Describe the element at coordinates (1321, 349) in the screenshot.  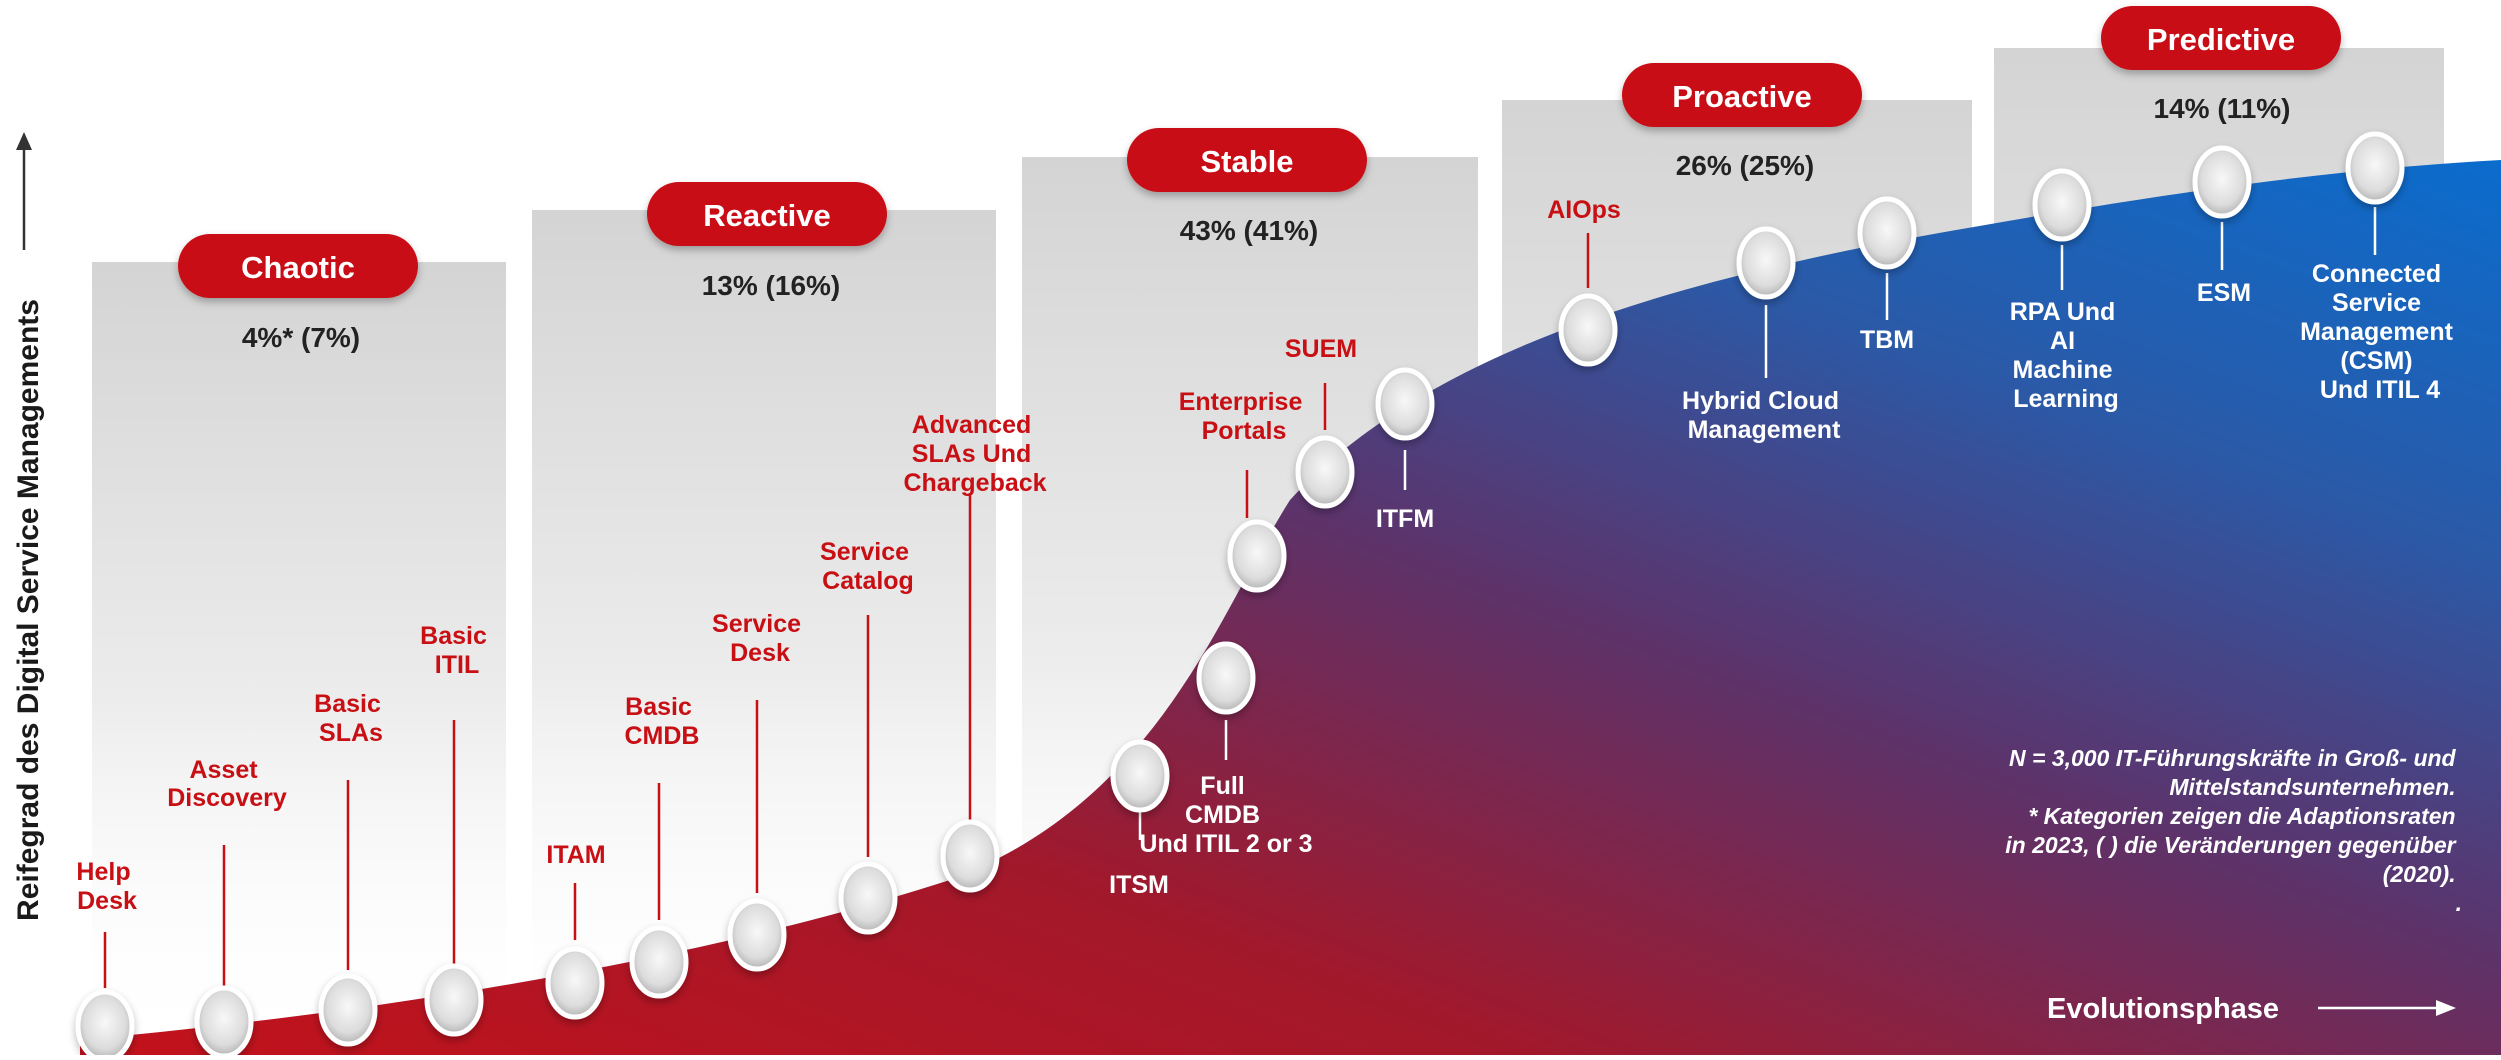
I see `milestone-label-suem: SUEM` at that location.